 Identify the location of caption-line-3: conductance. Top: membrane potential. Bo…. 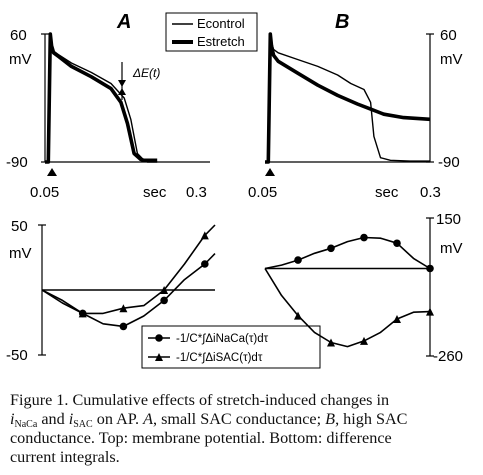
(201, 438).